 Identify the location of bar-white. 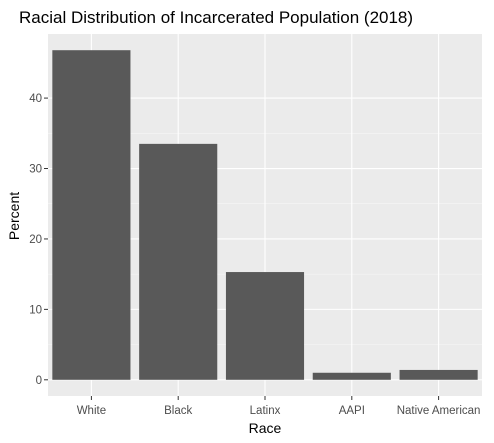
(91, 215).